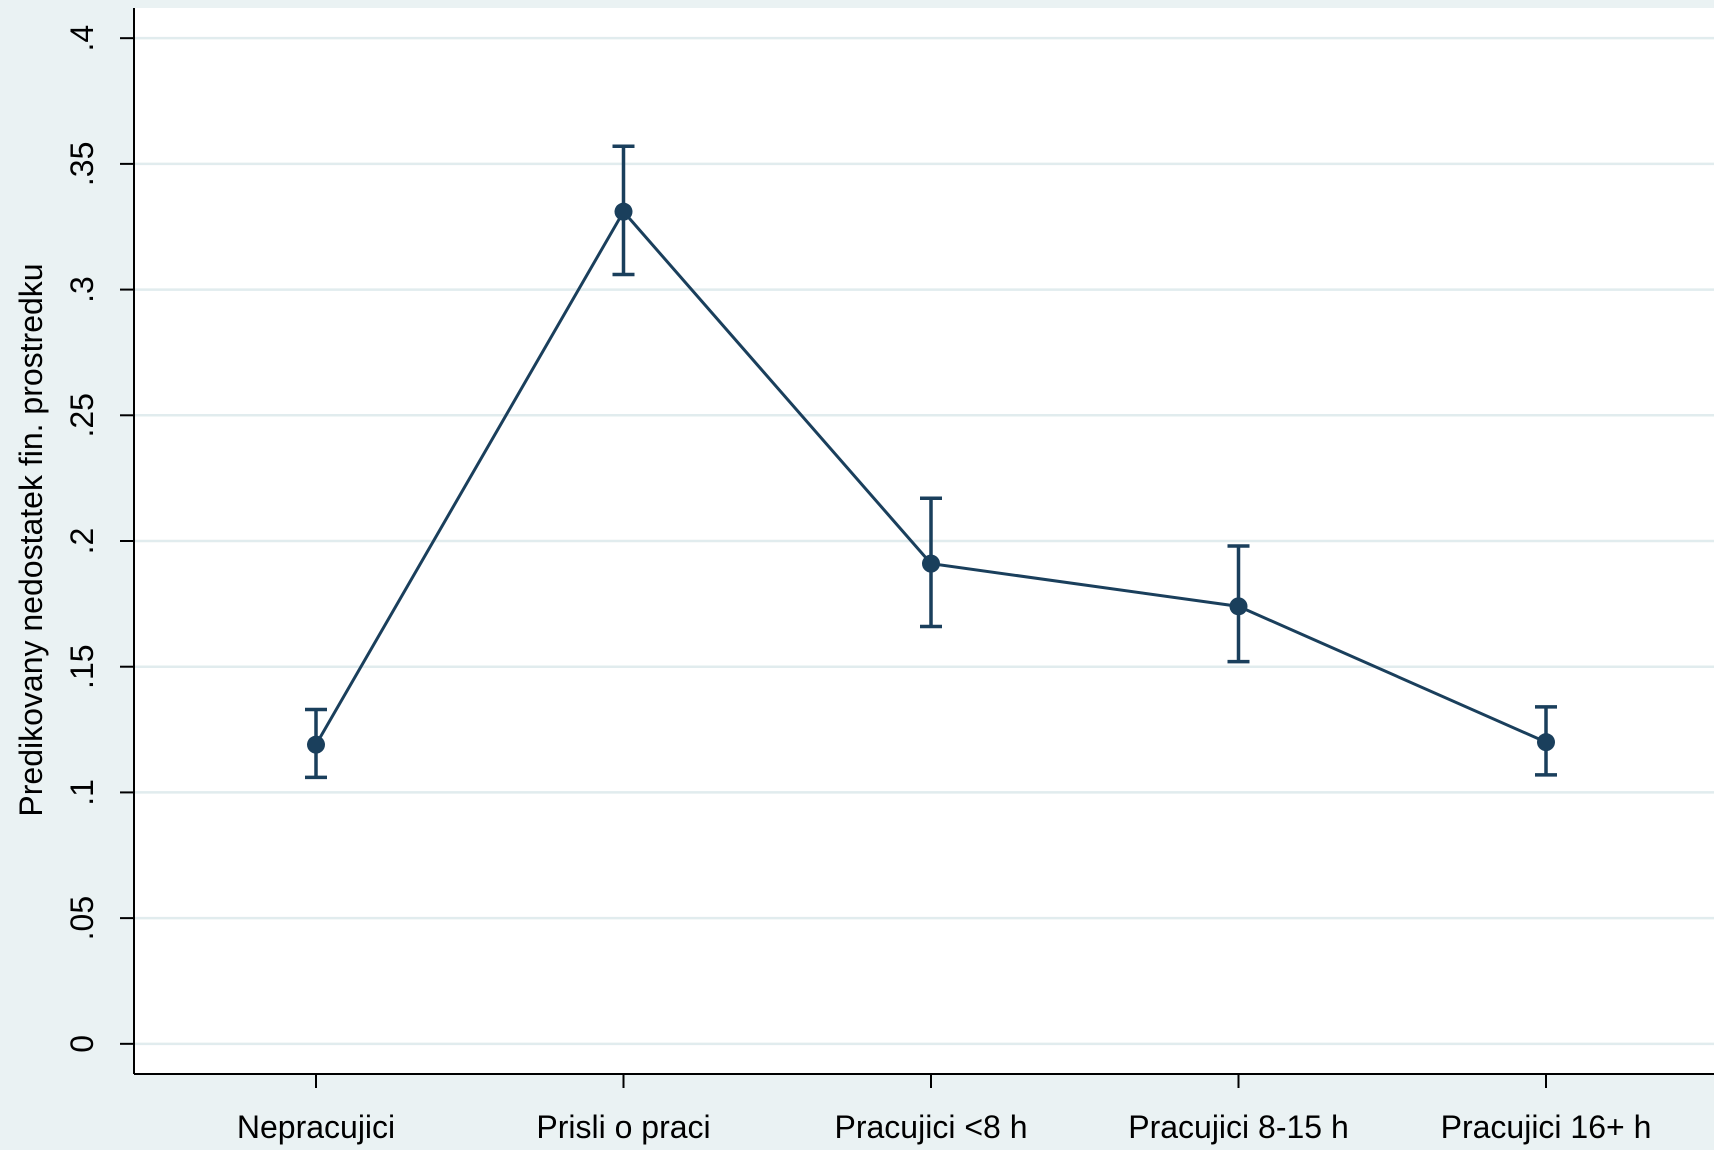 The width and height of the screenshot is (1714, 1150). I want to click on y-tick-label: .35, so click(82, 164).